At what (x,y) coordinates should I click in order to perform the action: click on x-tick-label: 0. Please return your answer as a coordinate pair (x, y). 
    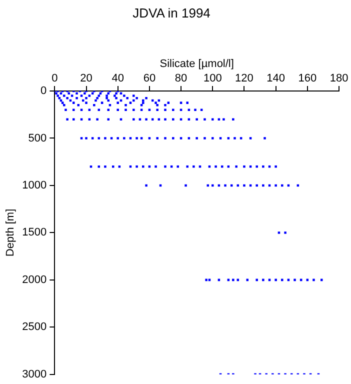
    Looking at the image, I should click on (55, 78).